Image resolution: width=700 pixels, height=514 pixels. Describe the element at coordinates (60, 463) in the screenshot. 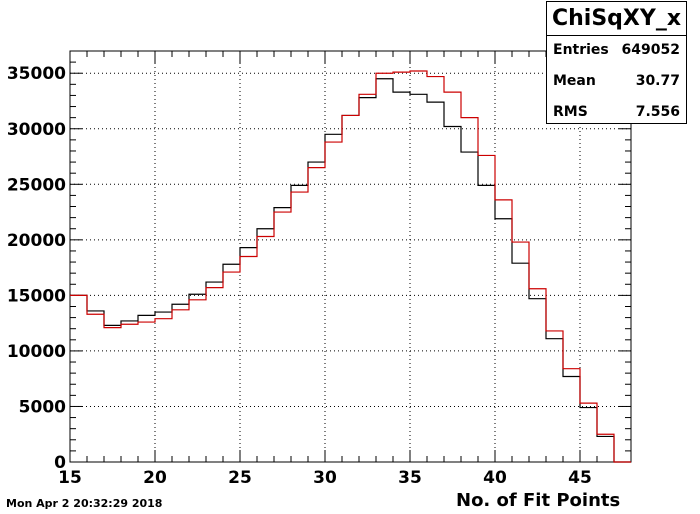

I see `y-tick-label: 0` at that location.